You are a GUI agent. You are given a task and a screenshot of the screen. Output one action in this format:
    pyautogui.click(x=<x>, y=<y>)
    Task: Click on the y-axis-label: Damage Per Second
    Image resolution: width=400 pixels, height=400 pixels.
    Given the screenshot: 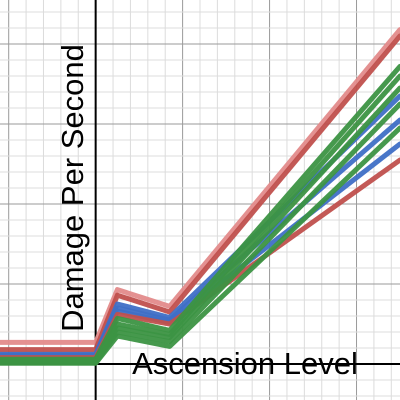 What is the action you would take?
    pyautogui.click(x=72, y=188)
    